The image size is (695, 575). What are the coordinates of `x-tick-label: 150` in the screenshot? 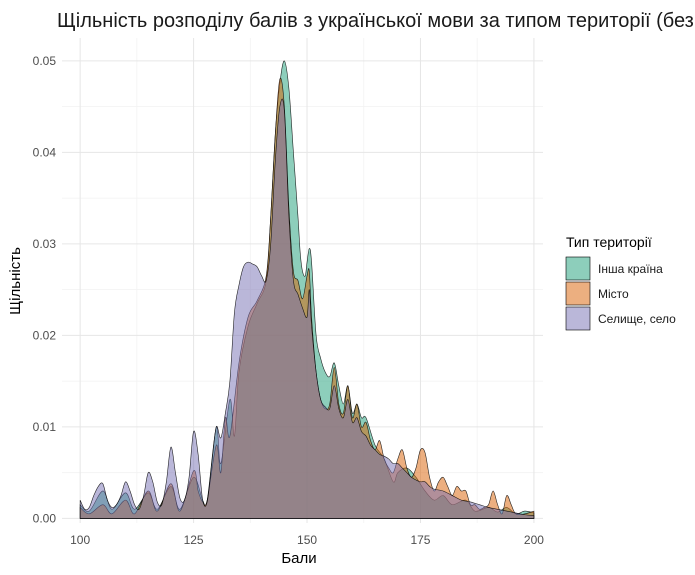 It's located at (307, 540).